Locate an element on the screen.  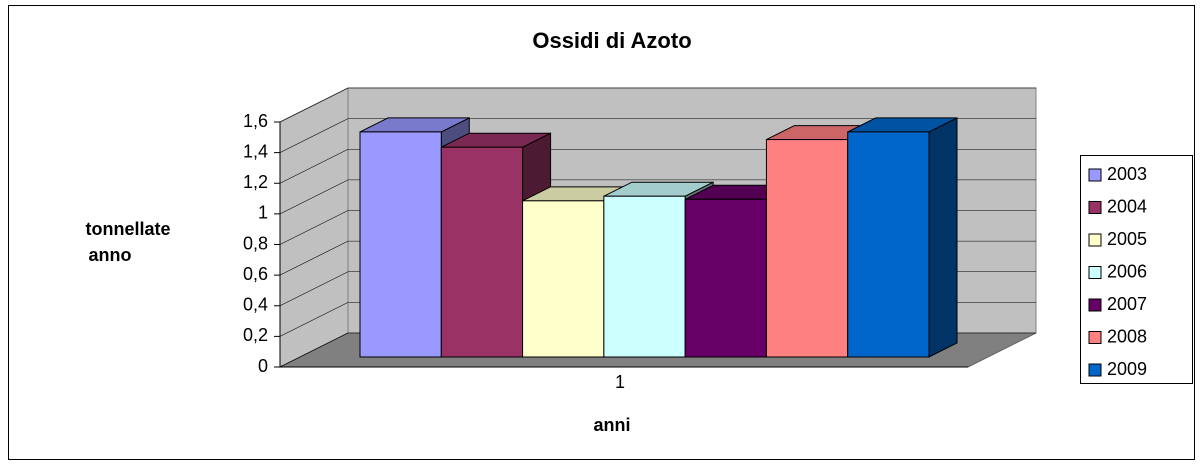
x-axis-label: anni is located at coordinates (611, 425).